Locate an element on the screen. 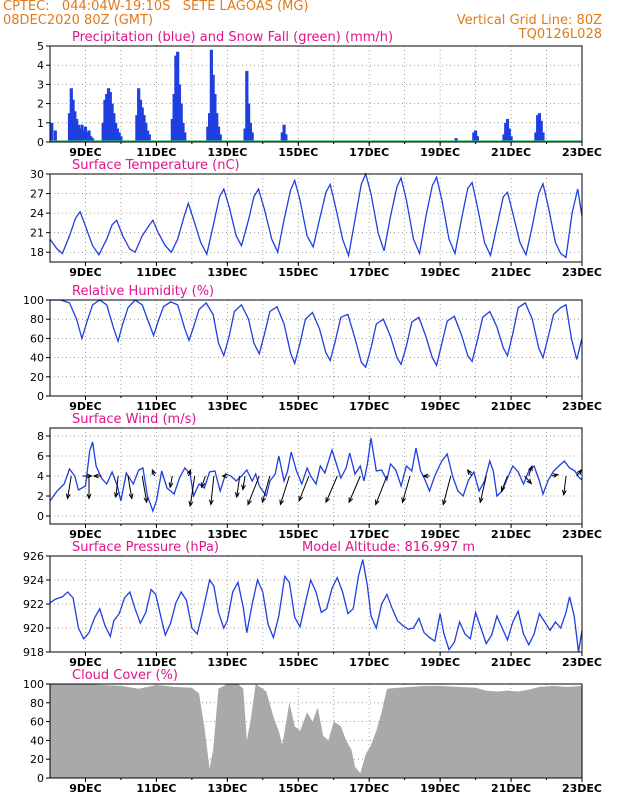 Image resolution: width=618 pixels, height=800 pixels. y-tick-label: 5 is located at coordinates (40, 46).